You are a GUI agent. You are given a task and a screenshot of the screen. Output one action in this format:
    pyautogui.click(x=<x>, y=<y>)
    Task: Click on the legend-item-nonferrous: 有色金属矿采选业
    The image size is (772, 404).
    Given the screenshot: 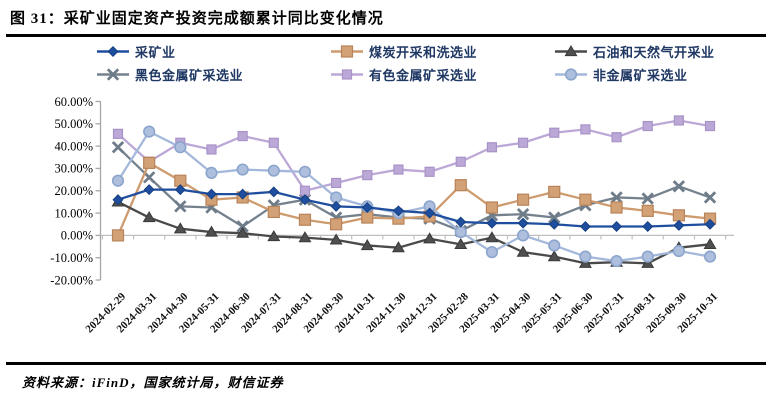 What is the action you would take?
    pyautogui.click(x=404, y=74)
    